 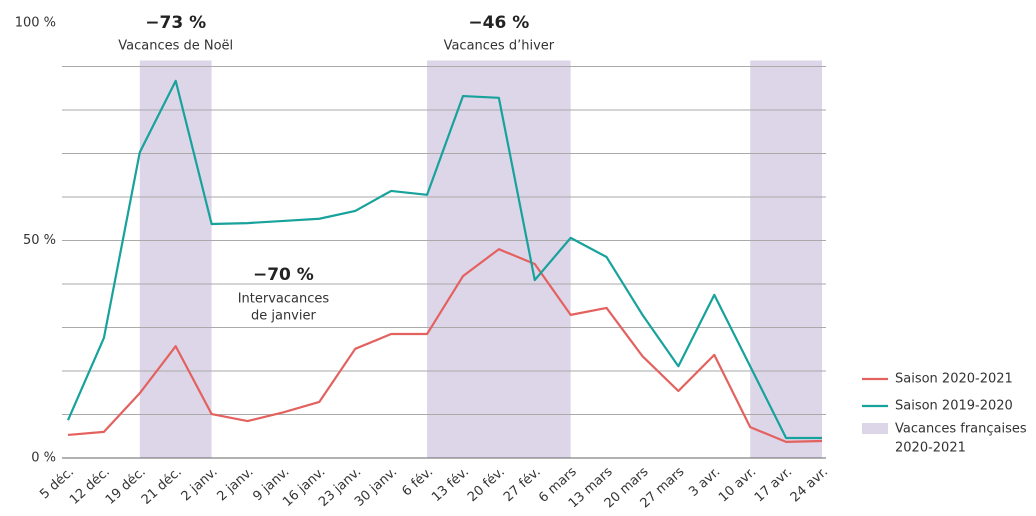 I want to click on legend-swatch, so click(x=875, y=428).